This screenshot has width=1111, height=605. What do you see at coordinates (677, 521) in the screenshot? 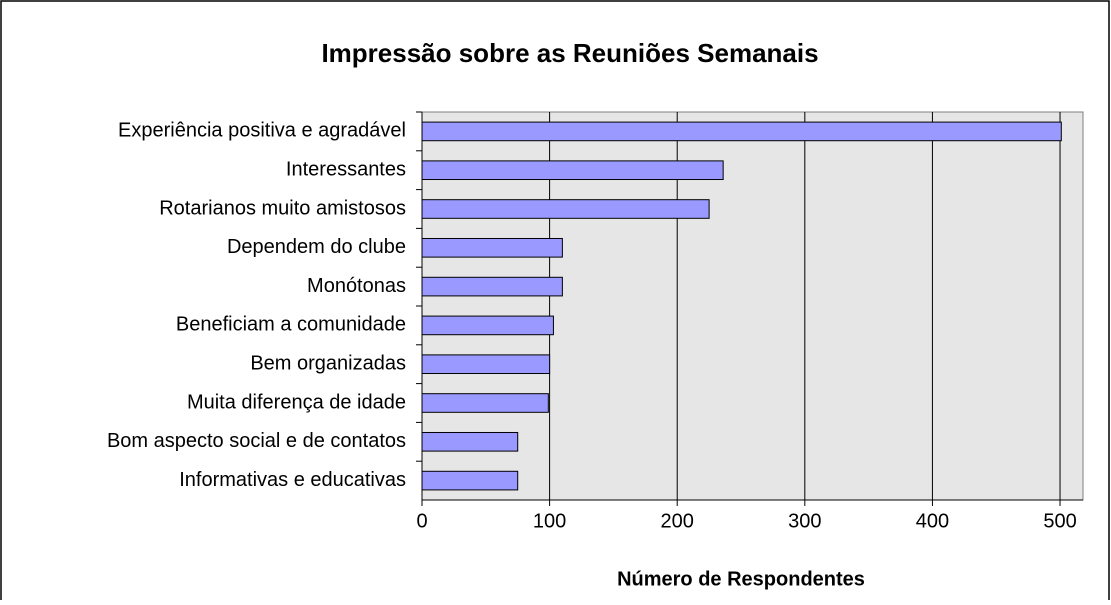
I see `x-tick-label: 200` at bounding box center [677, 521].